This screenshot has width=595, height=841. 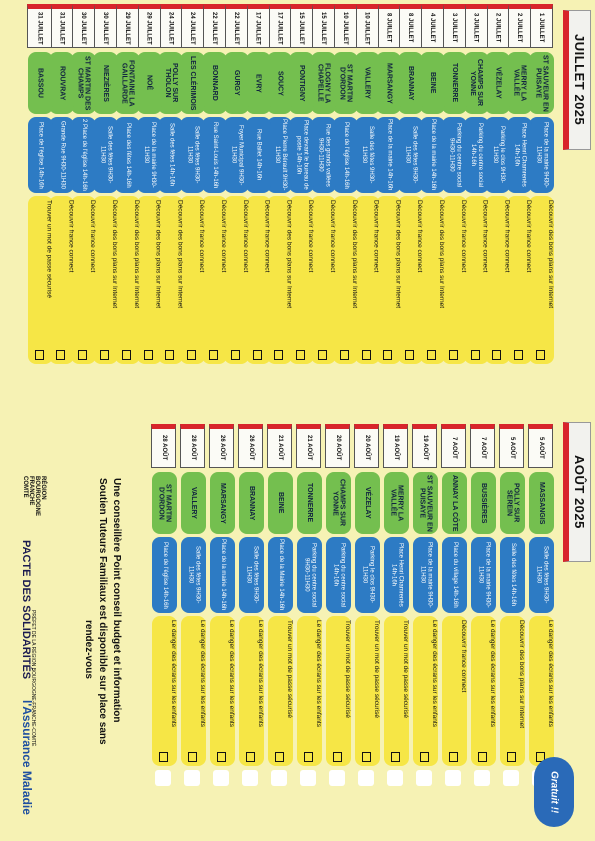 What do you see at coordinates (170, 83) in the screenshot?
I see `event-city: POLLY SUR THOLON` at bounding box center [170, 83].